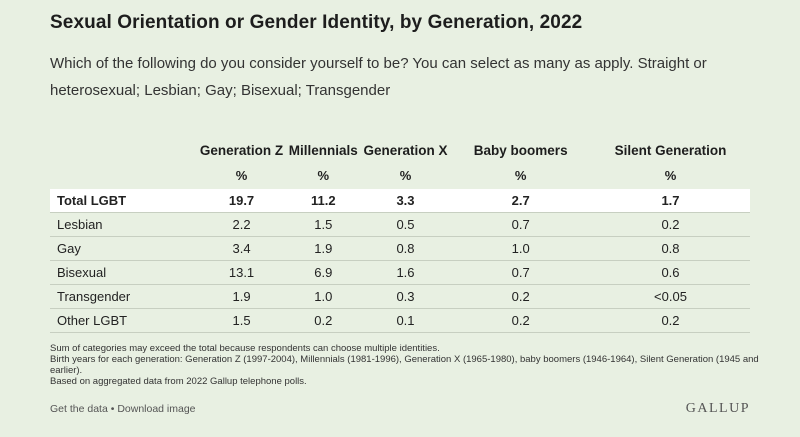 The image size is (800, 437). I want to click on get-data-link: Get the data, so click(79, 409).